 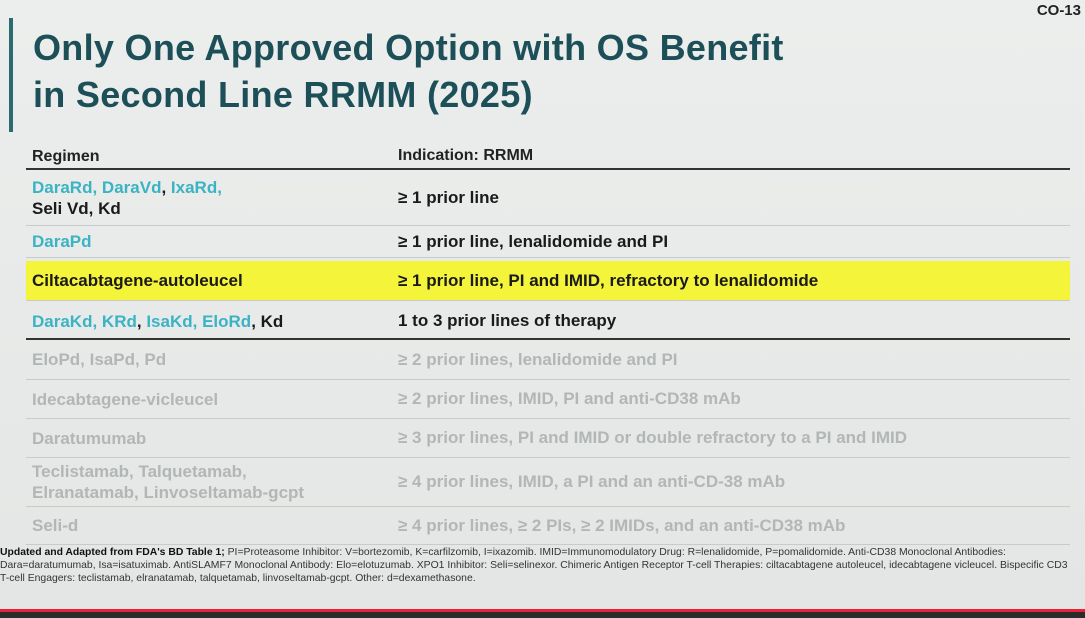 I want to click on regimen-text: Idecabtagene-vicleucel, so click(x=125, y=399).